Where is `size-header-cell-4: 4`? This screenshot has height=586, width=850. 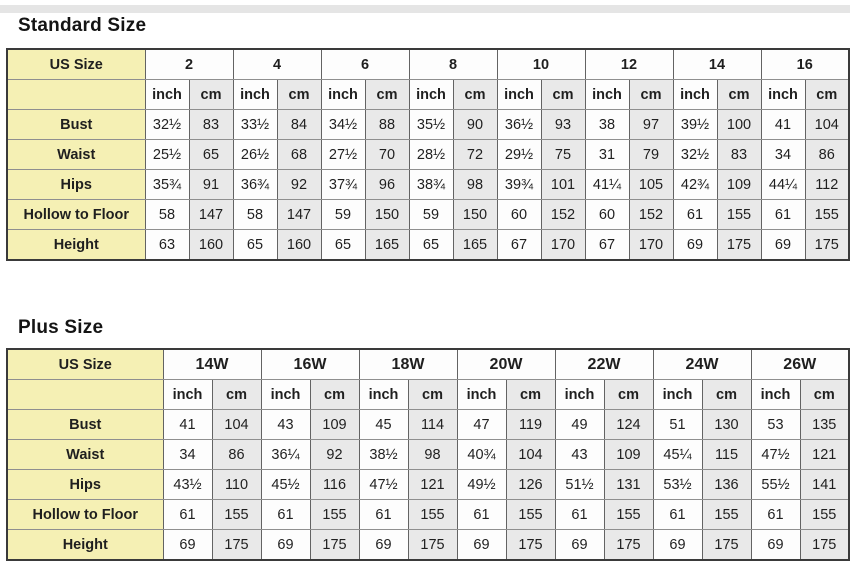
size-header-cell-4: 4 is located at coordinates (277, 64).